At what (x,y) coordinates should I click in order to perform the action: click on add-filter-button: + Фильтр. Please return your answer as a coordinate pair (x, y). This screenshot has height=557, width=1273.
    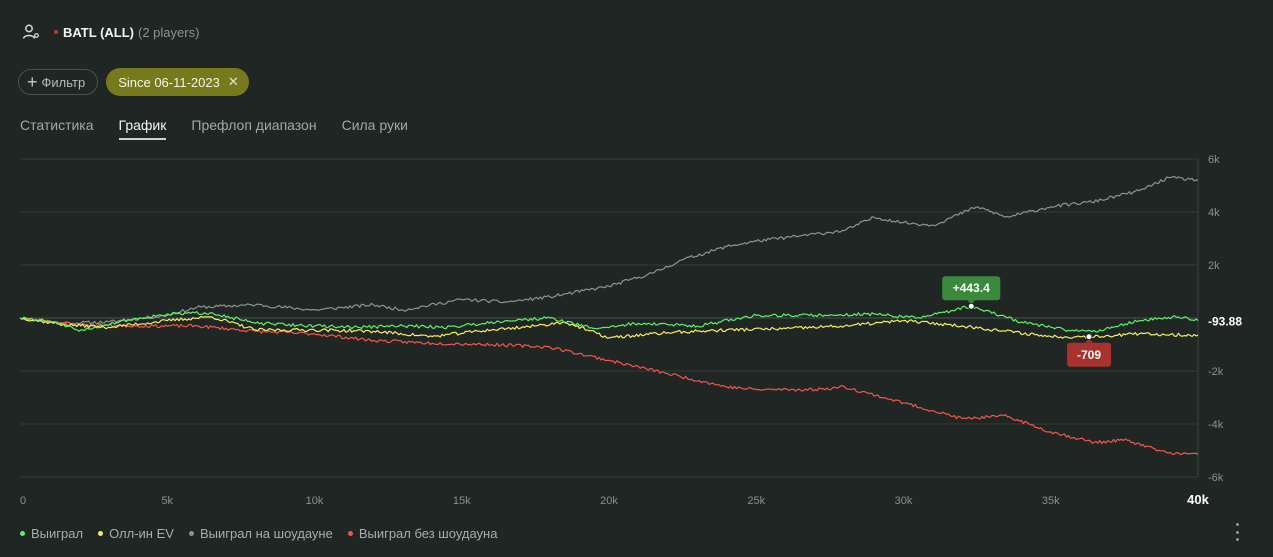
    Looking at the image, I should click on (58, 82).